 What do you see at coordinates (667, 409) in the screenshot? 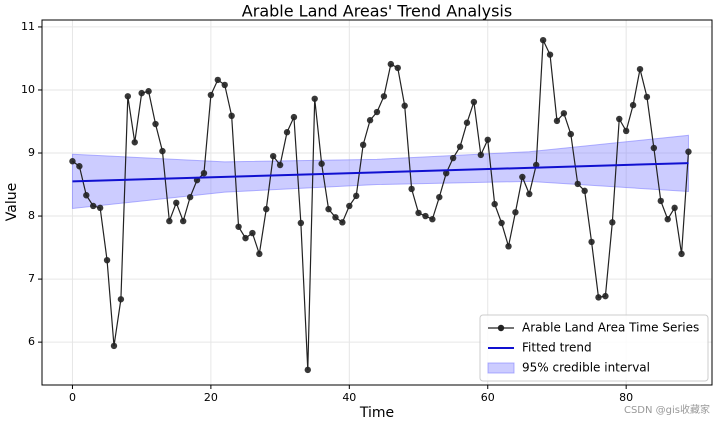
I see `watermark: CSDN @gis收藏家` at bounding box center [667, 409].